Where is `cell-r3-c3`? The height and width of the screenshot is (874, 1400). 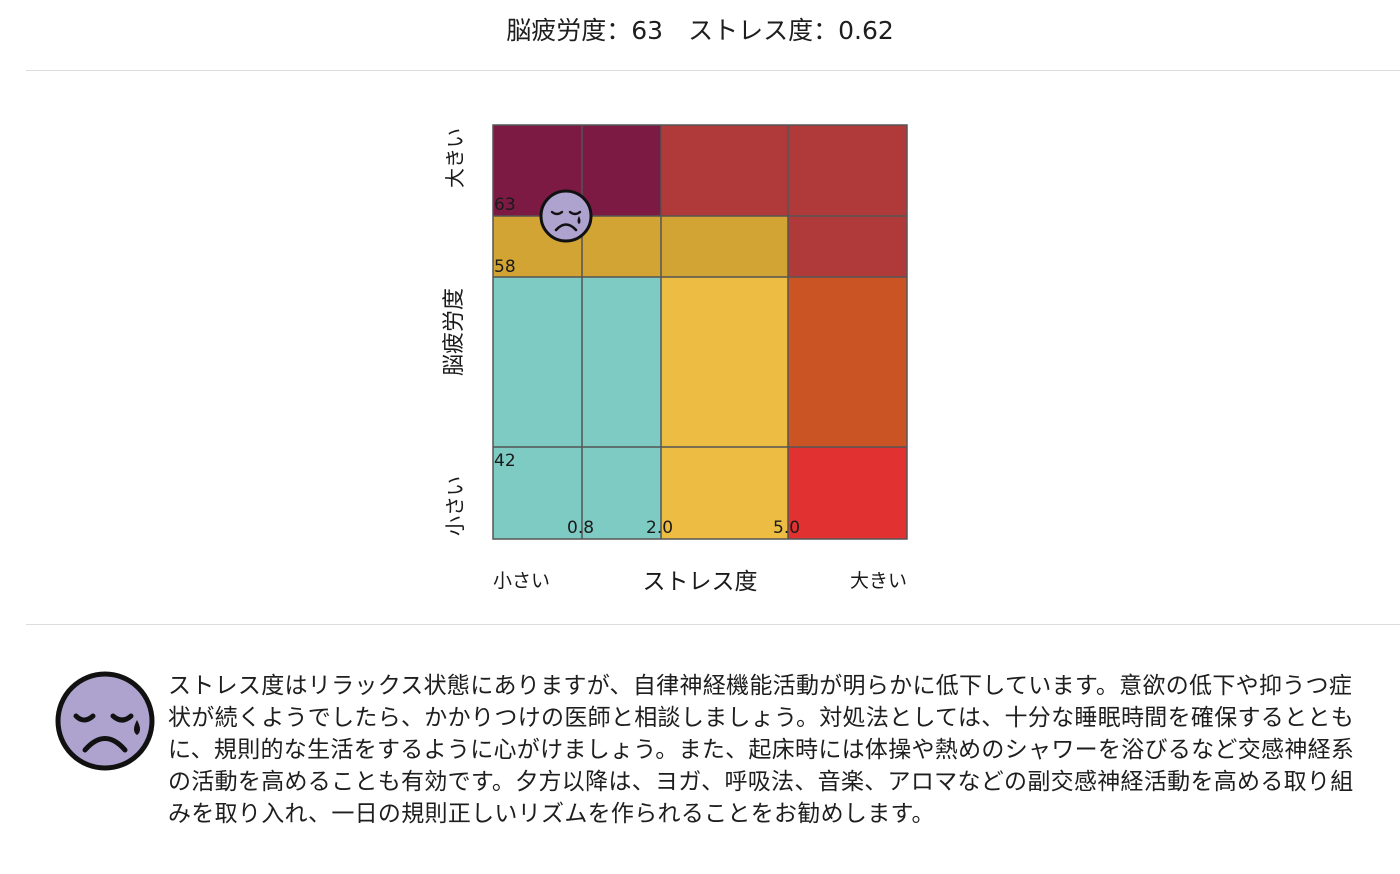
cell-r3-c3 is located at coordinates (724, 362).